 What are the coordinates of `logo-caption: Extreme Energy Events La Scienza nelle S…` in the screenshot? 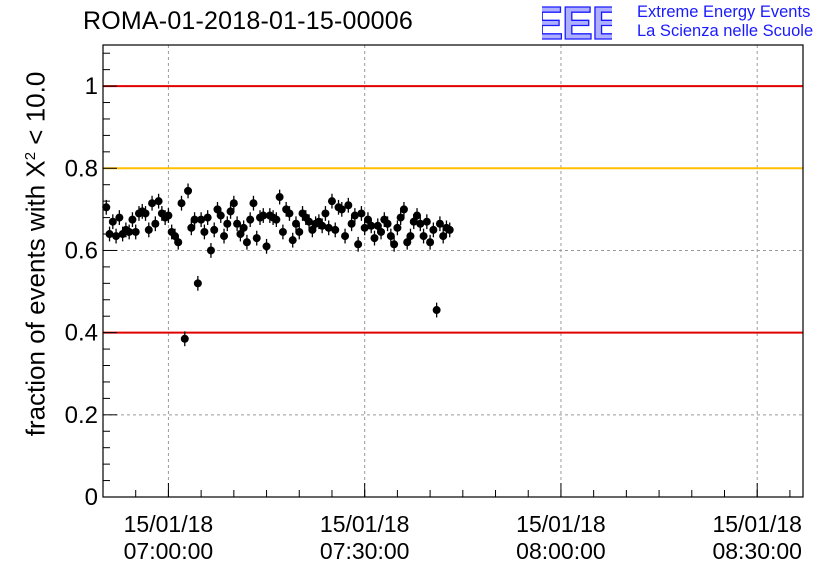 It's located at (725, 22).